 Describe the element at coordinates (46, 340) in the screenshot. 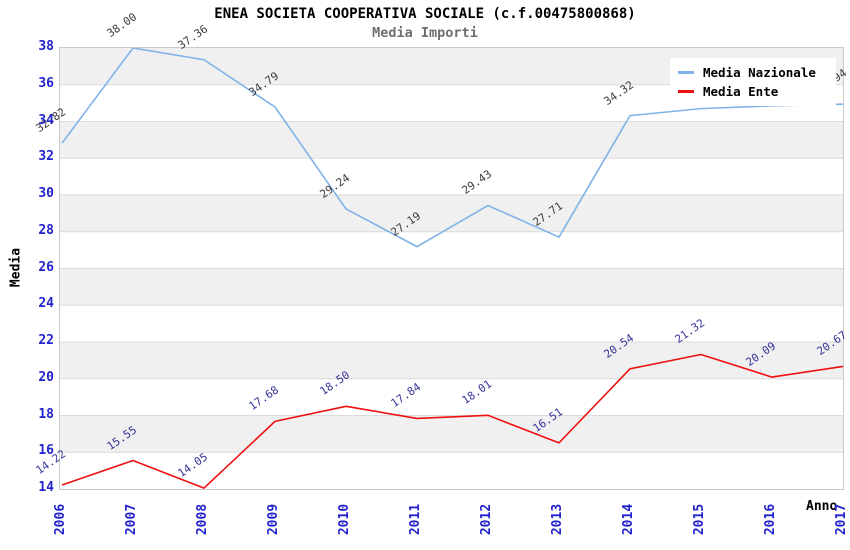

I see `y-axis-tick-label: 22` at that location.